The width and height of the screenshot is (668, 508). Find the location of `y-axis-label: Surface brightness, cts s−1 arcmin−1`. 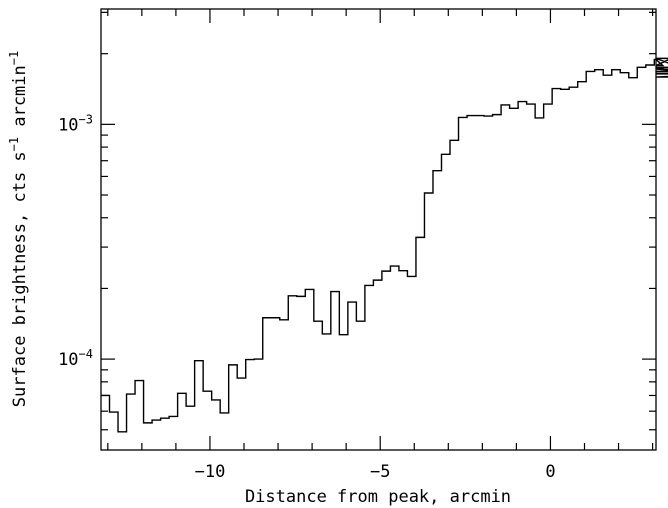

y-axis-label: Surface brightness, cts s−1 arcmin−1 is located at coordinates (18, 229).